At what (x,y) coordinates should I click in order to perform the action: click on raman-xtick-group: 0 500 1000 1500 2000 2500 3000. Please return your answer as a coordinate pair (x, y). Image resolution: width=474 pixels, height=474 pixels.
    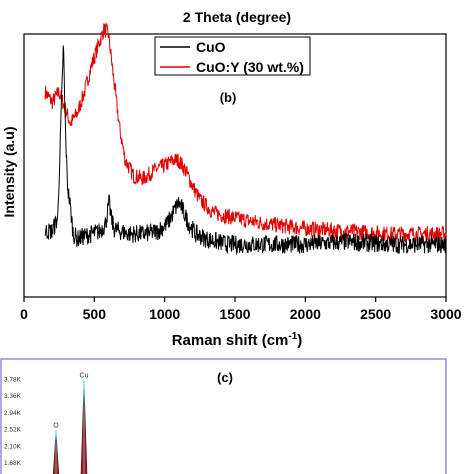
    Looking at the image, I should click on (241, 309).